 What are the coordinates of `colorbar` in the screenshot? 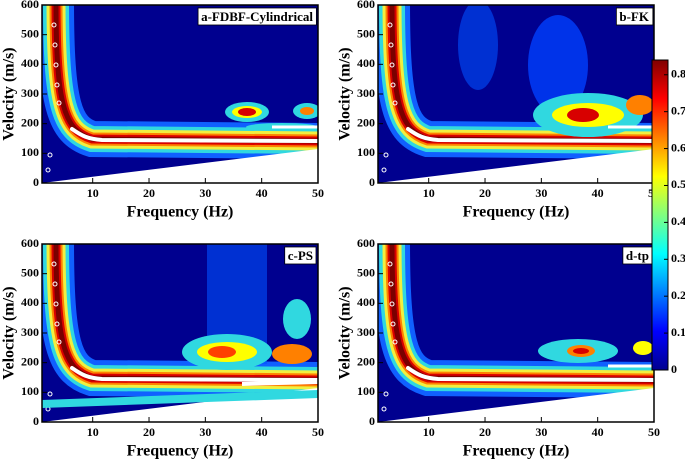 It's located at (660, 215).